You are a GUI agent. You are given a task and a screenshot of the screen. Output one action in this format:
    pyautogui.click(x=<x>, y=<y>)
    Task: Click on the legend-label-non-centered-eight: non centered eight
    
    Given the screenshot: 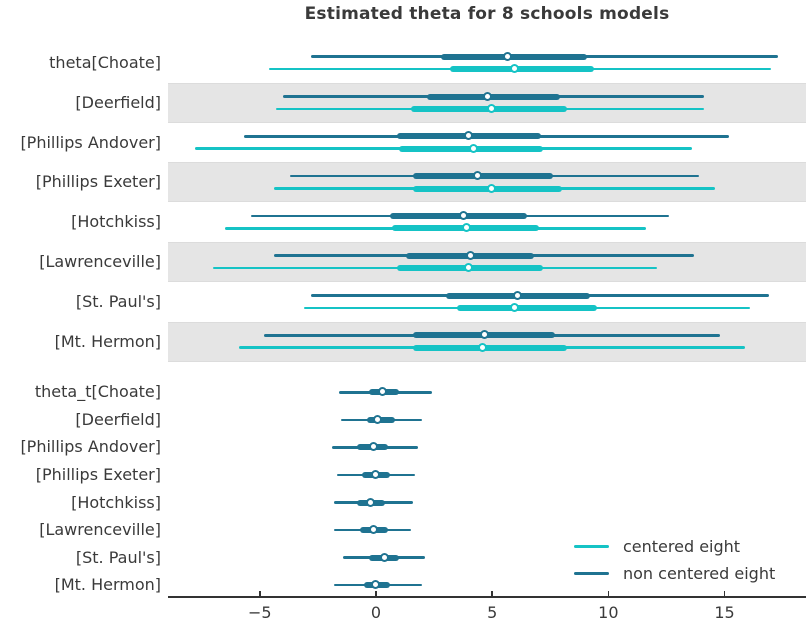 What is the action you would take?
    pyautogui.click(x=699, y=573)
    